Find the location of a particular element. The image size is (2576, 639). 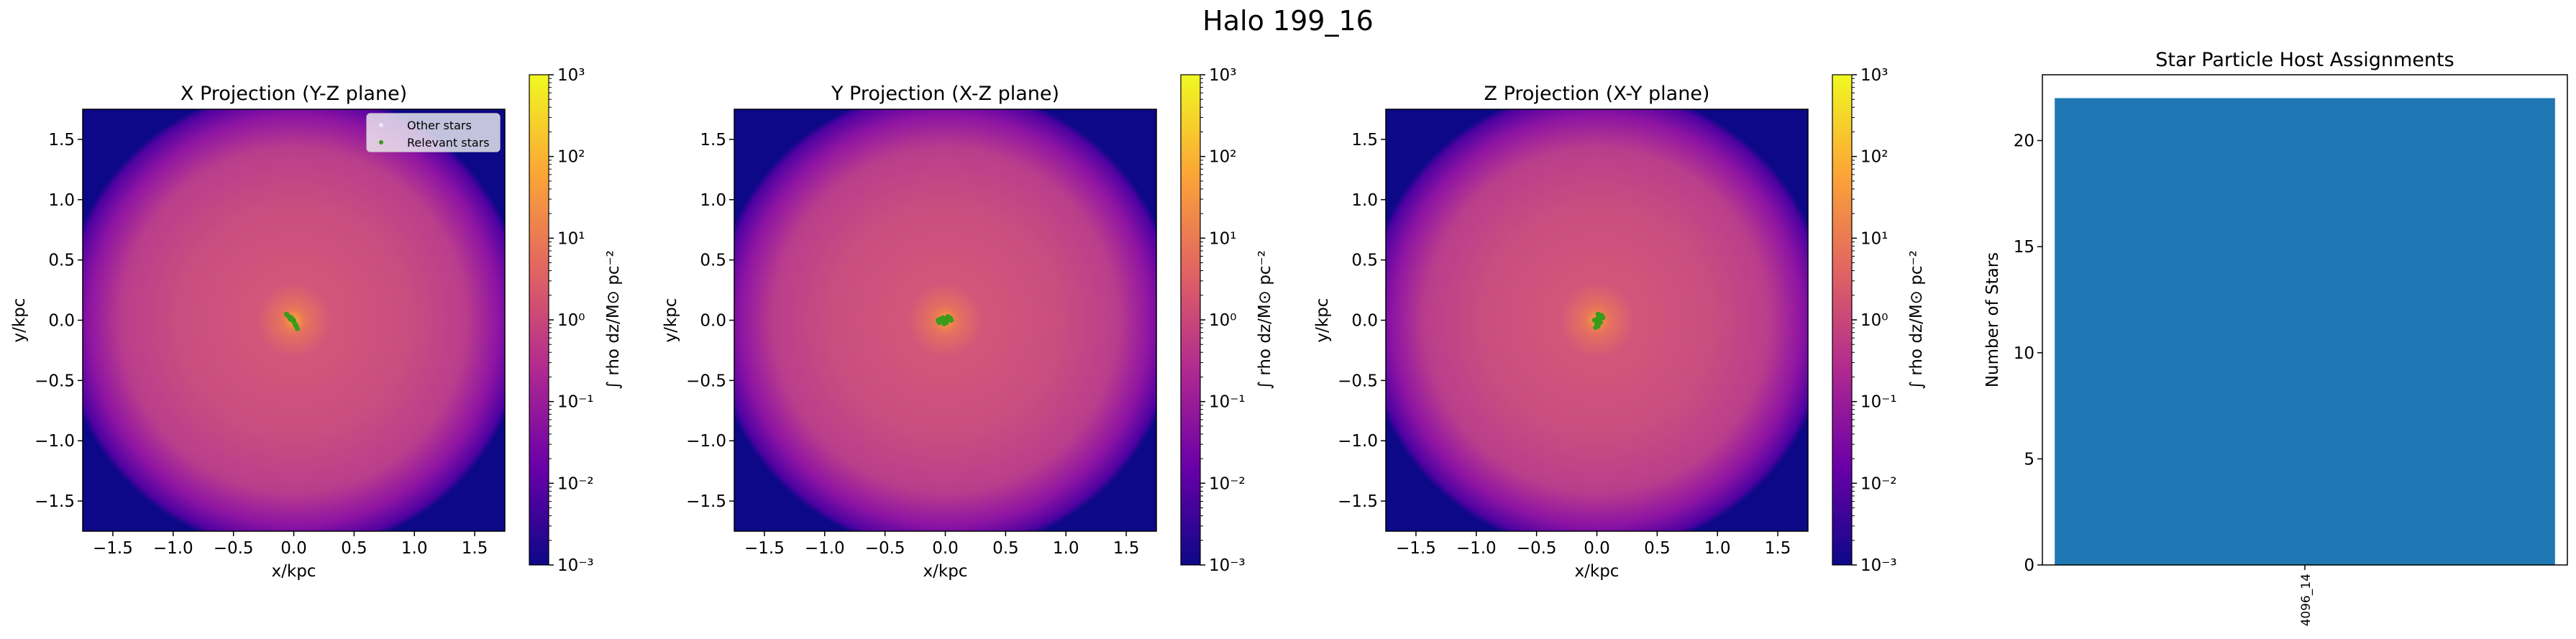

figure-title: Halo 199_16 is located at coordinates (1288, 21).